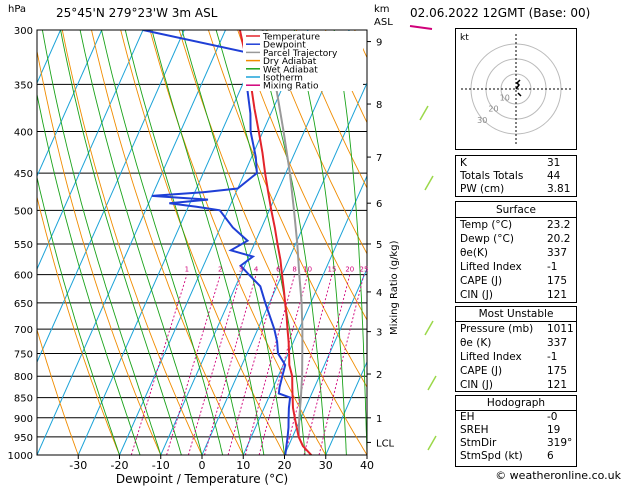 The width and height of the screenshot is (629, 486). What do you see at coordinates (515, 239) in the screenshot?
I see `surface-row: Dewp (°C) 20.2` at bounding box center [515, 239].